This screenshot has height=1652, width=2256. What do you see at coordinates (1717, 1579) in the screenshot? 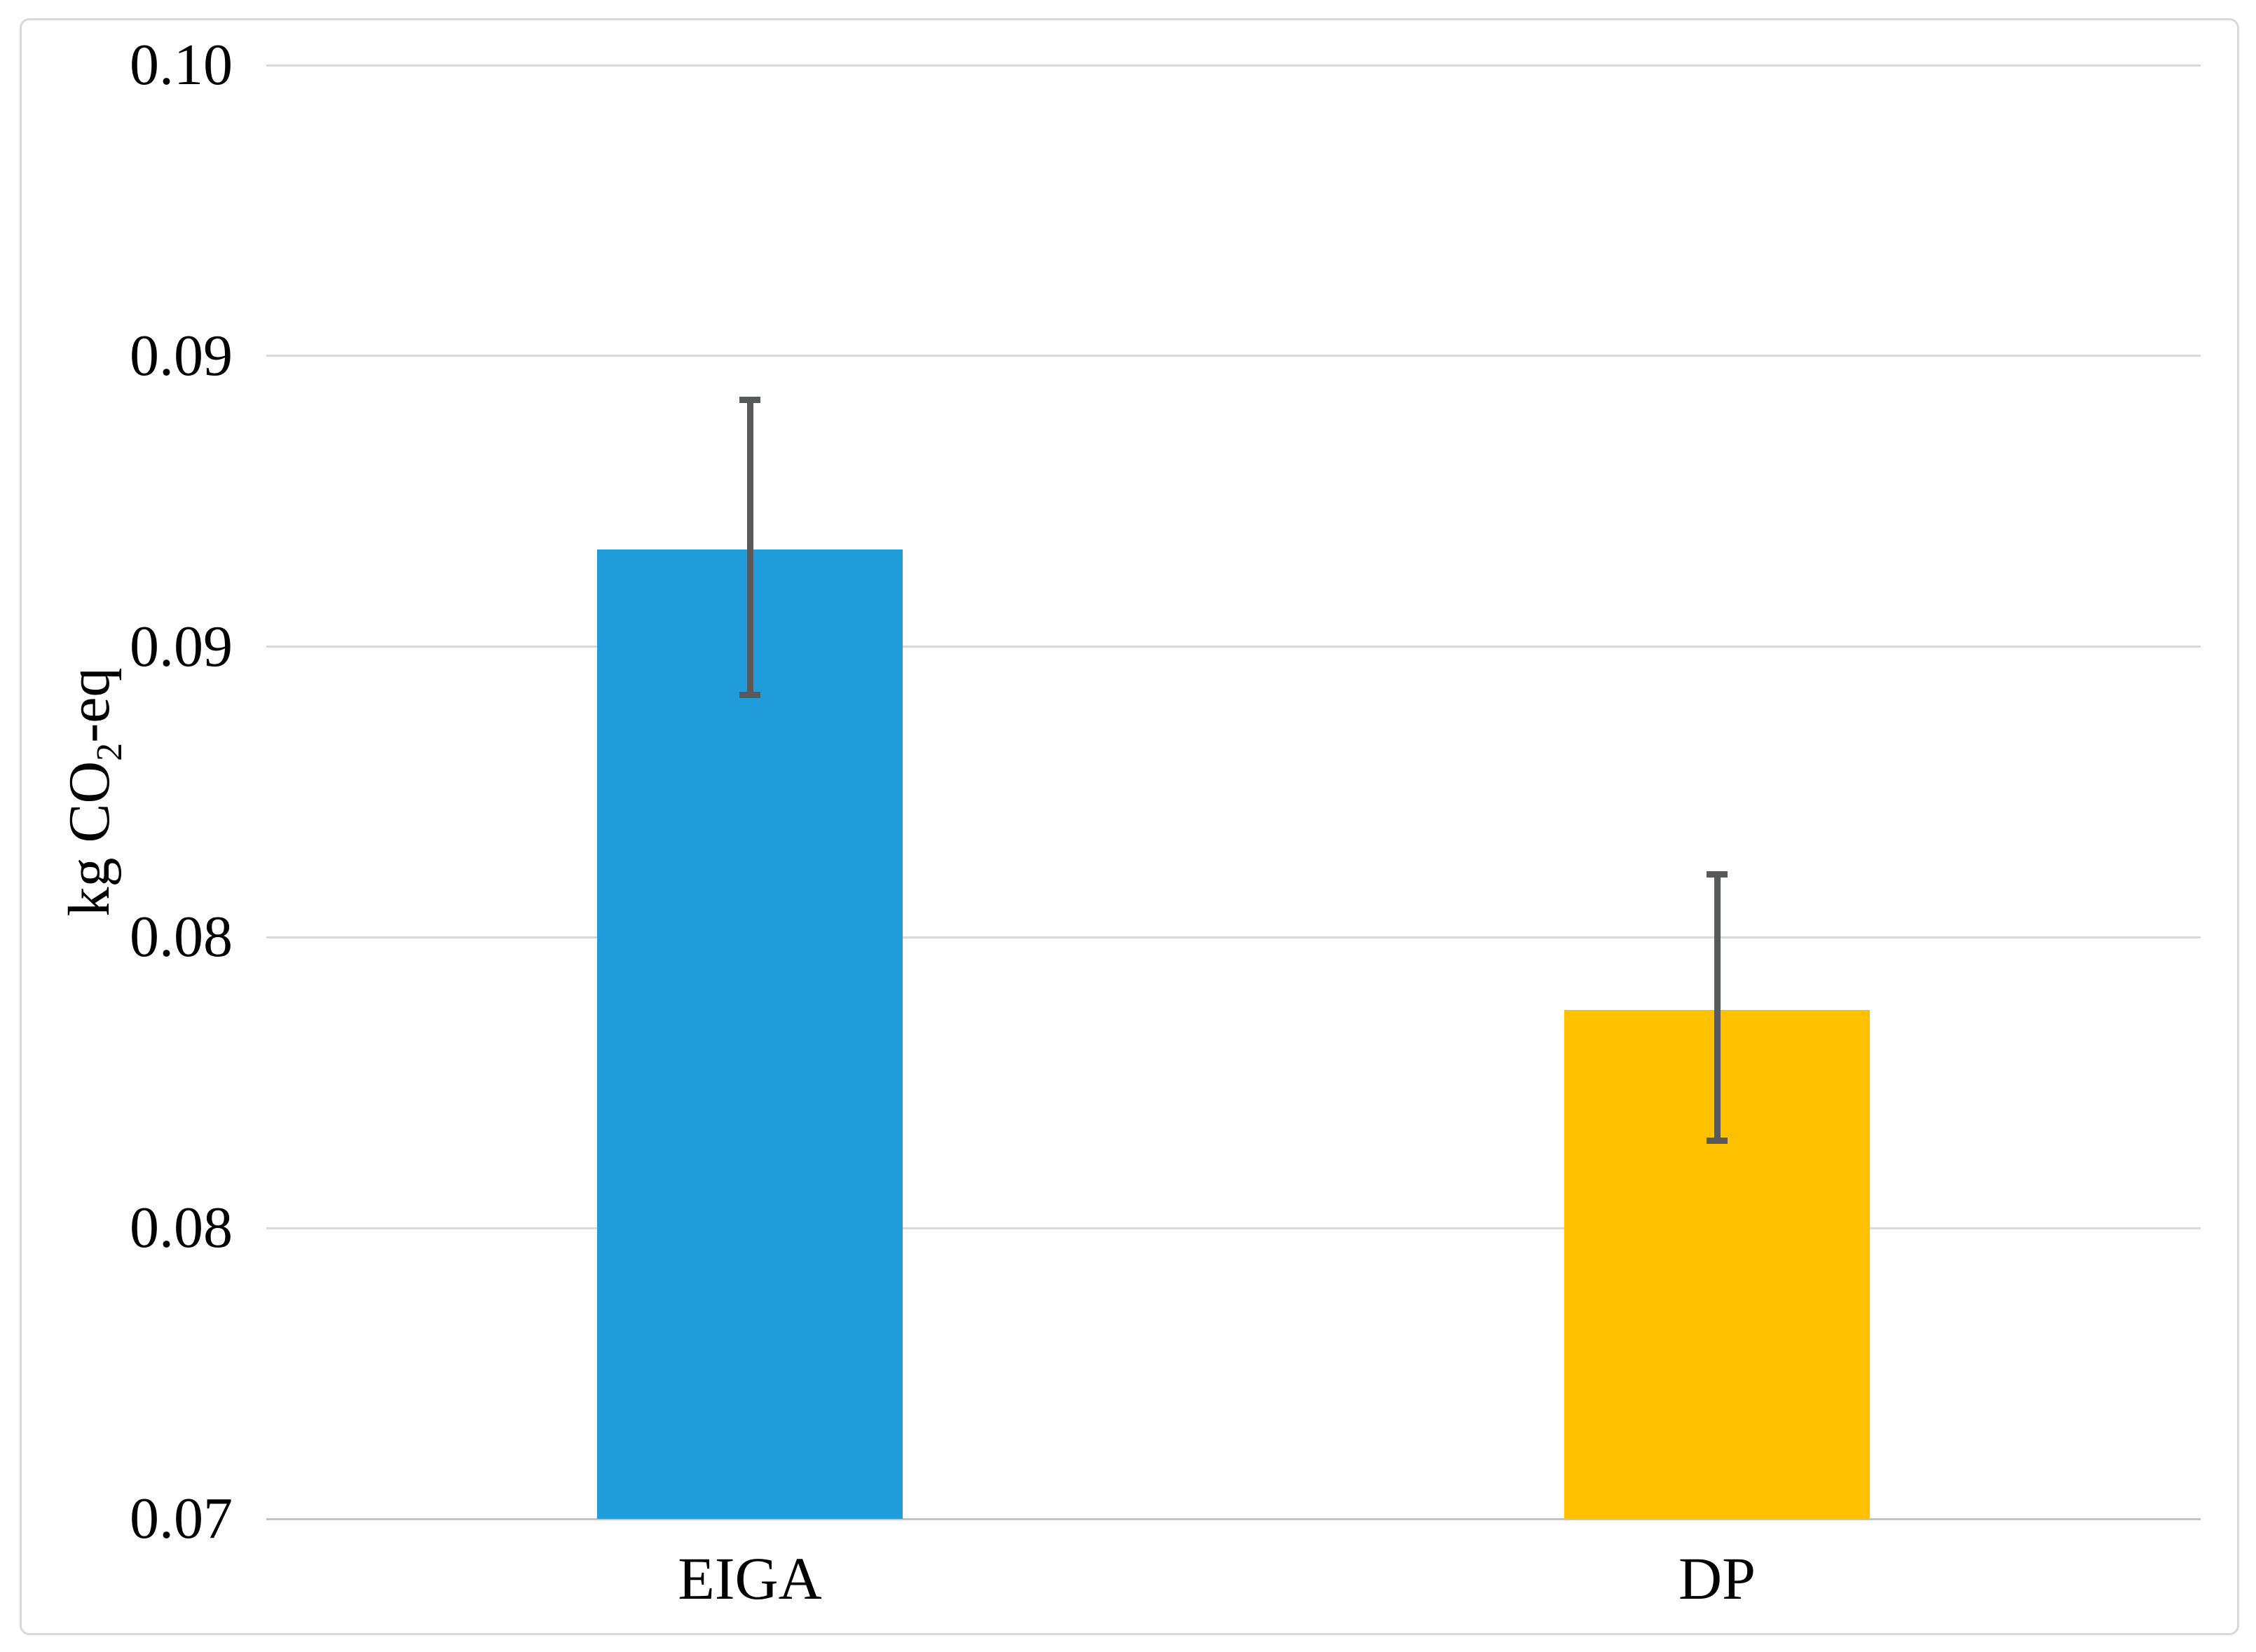
I see `x-category-label-dp: DP` at bounding box center [1717, 1579].